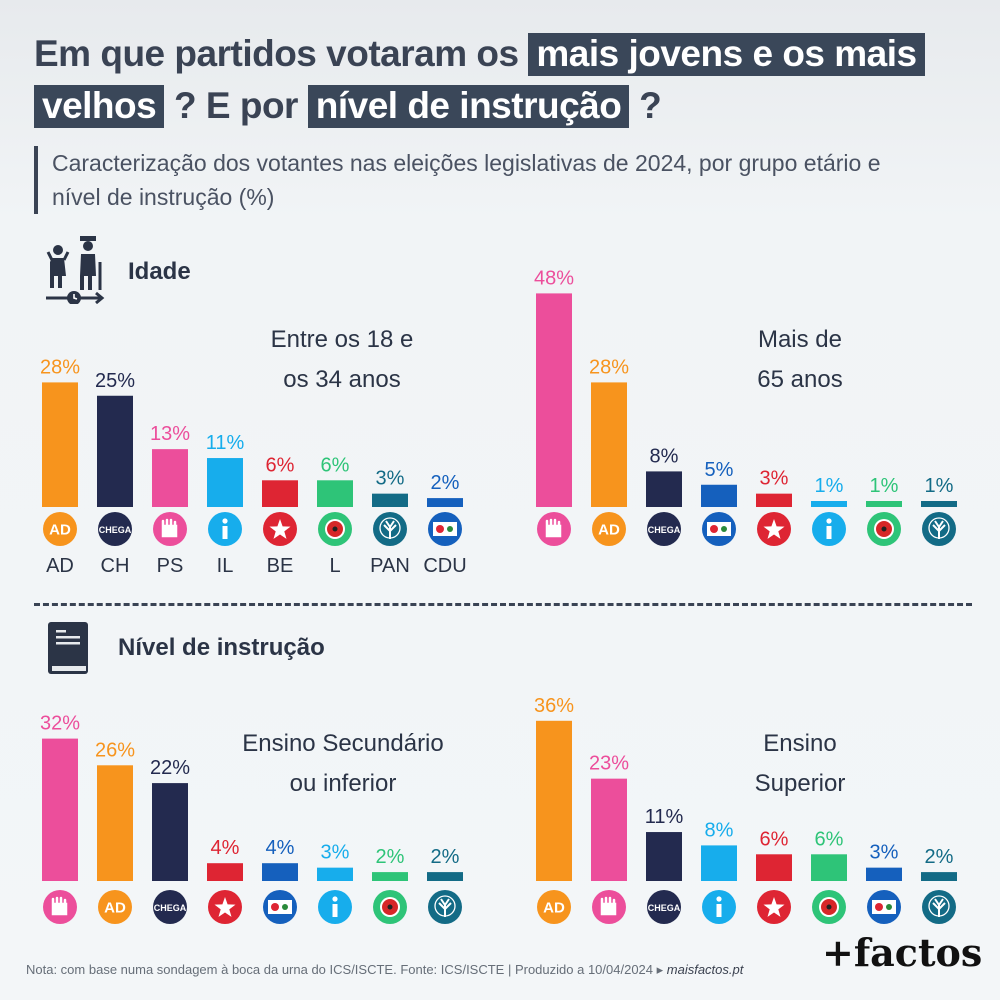 The image size is (1000, 1000). Describe the element at coordinates (745, 809) in the screenshot. I see `chart-3: 36% AD 23% 11% CHEGA 8% 6% 6% 3% 2%` at that location.